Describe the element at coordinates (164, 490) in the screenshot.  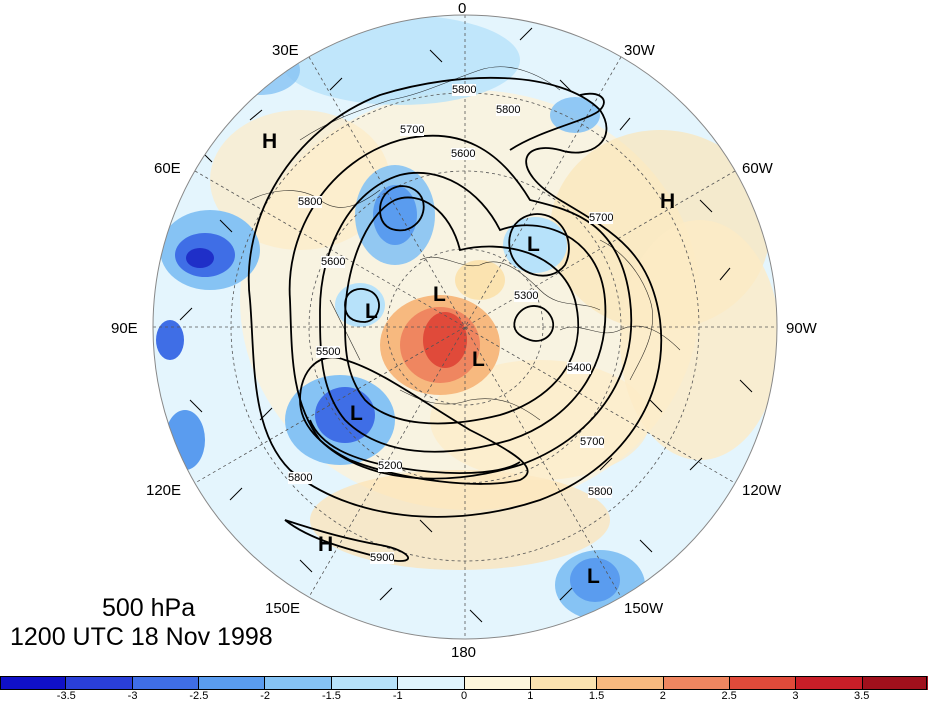
I see `lon-label-120e: 120E` at that location.